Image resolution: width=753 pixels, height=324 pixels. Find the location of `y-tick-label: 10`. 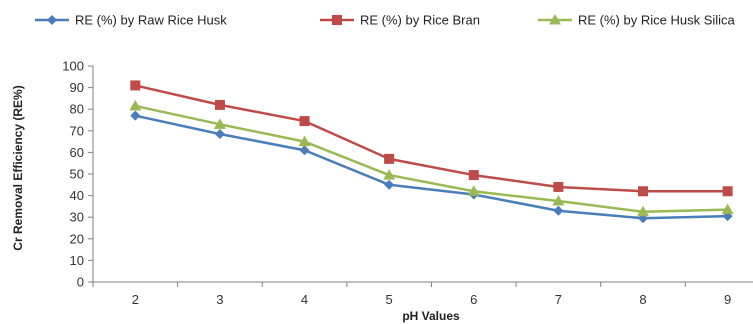

y-tick-label: 10 is located at coordinates (77, 260).